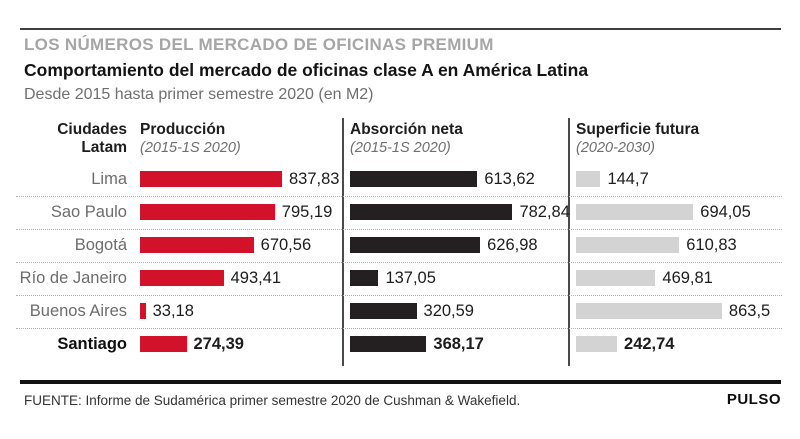 This screenshot has height=439, width=800. I want to click on column-header-produccion: Producción (2015-1S 2020), so click(190, 139).